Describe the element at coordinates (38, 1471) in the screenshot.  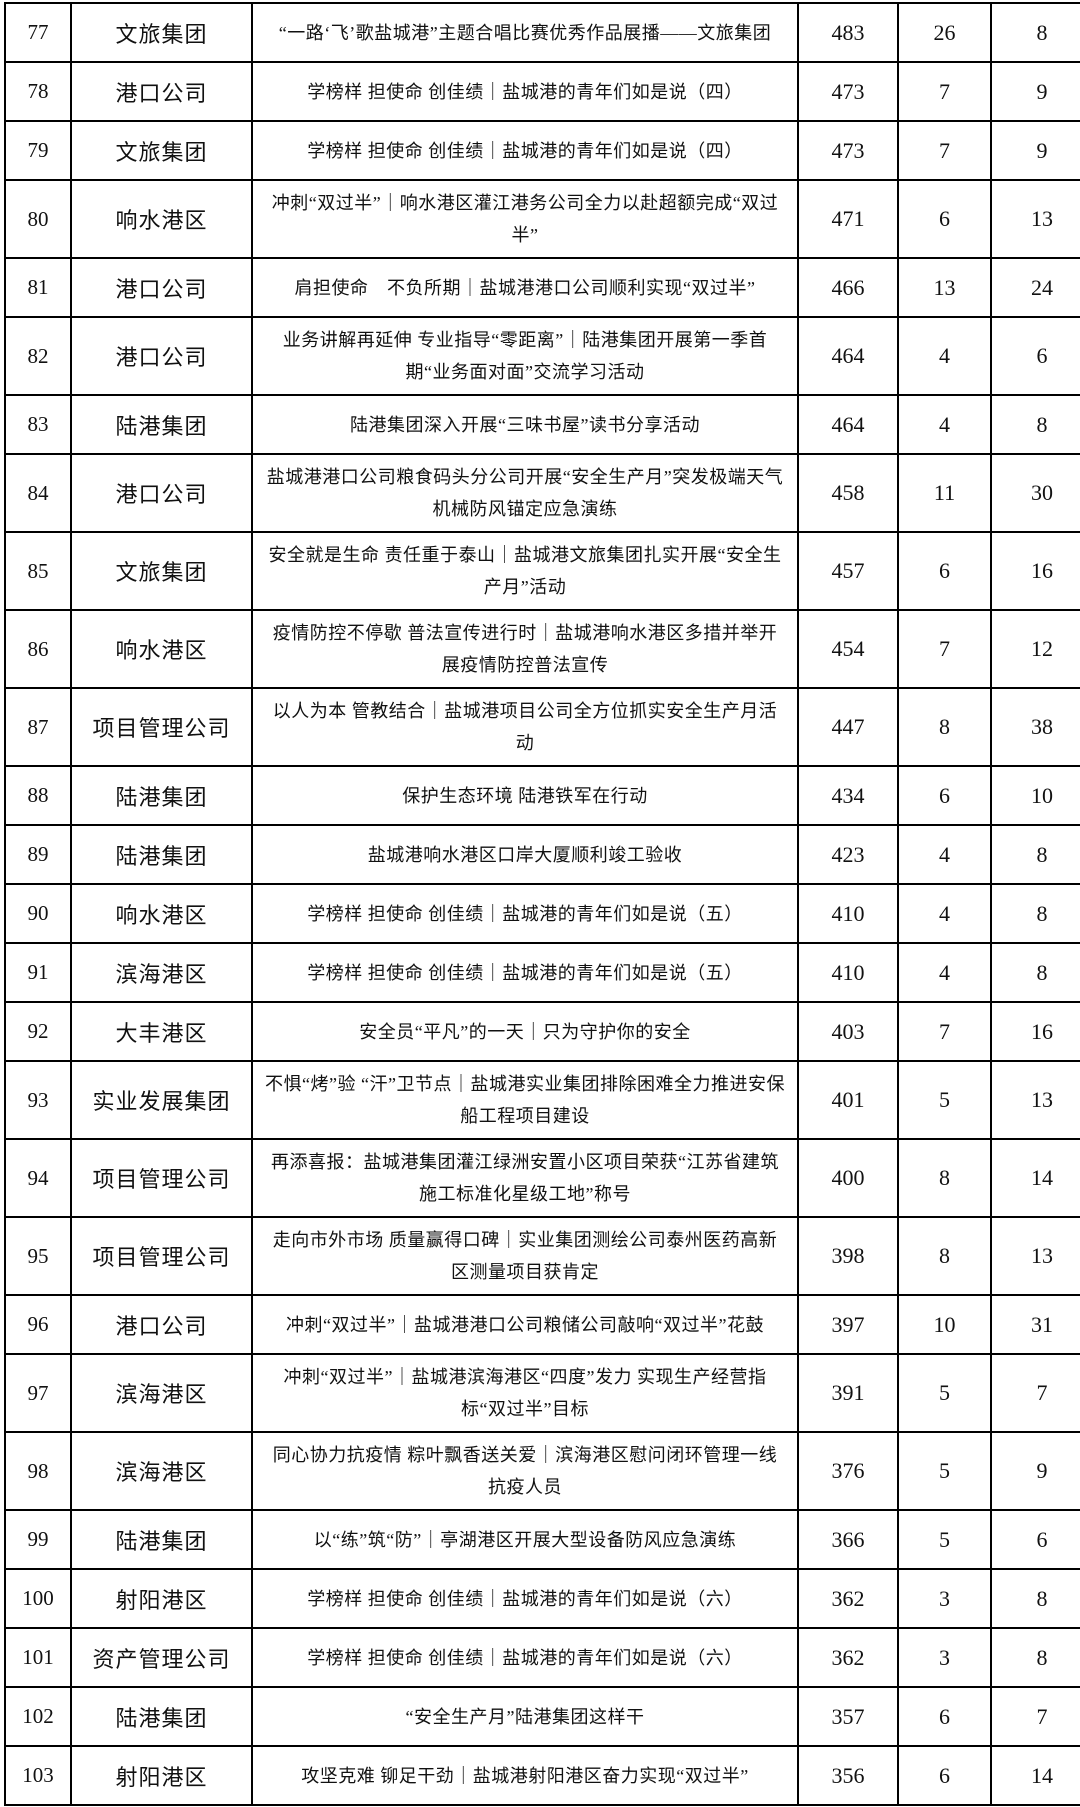
I see `rank-cell: 98` at that location.